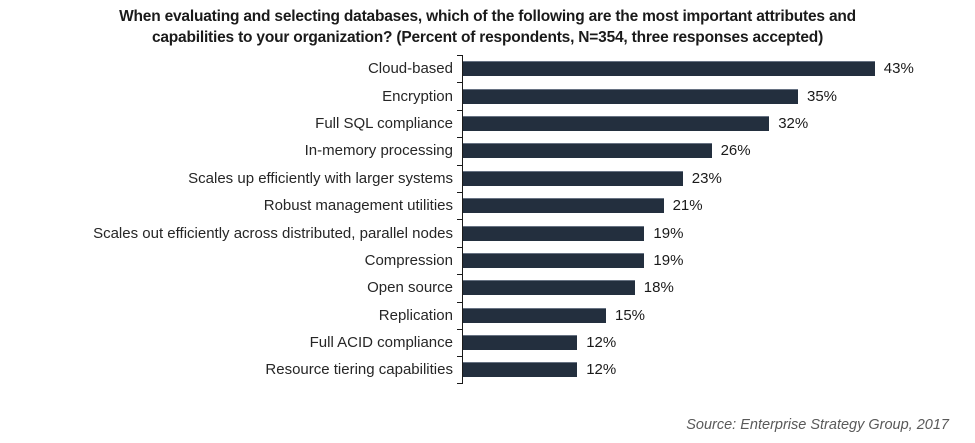 Image resolution: width=975 pixels, height=443 pixels. I want to click on bar-track: 35%, so click(718, 95).